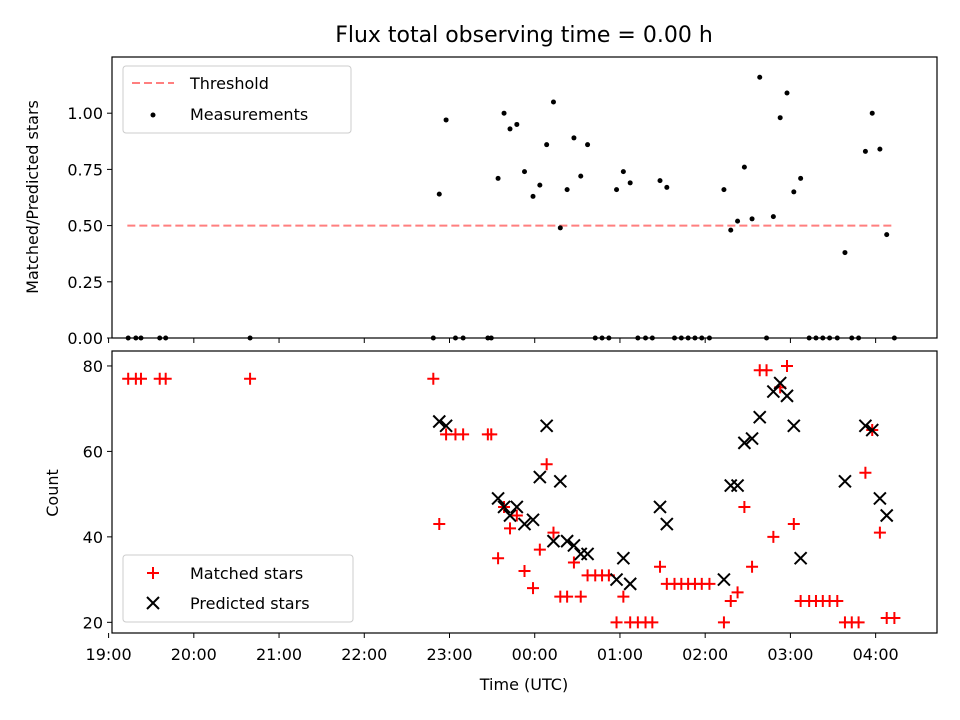 The image size is (960, 720). I want to click on legend-measurements-swatch, so click(153, 115).